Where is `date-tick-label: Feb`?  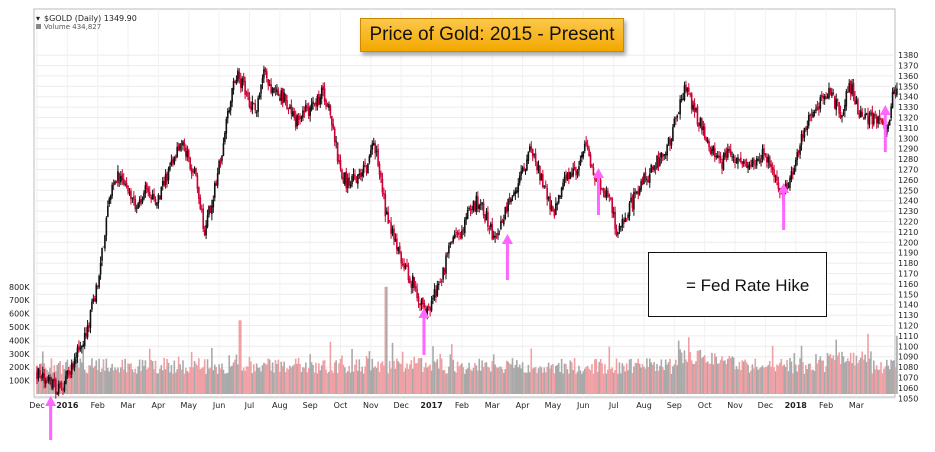 date-tick-label: Feb is located at coordinates (826, 405).